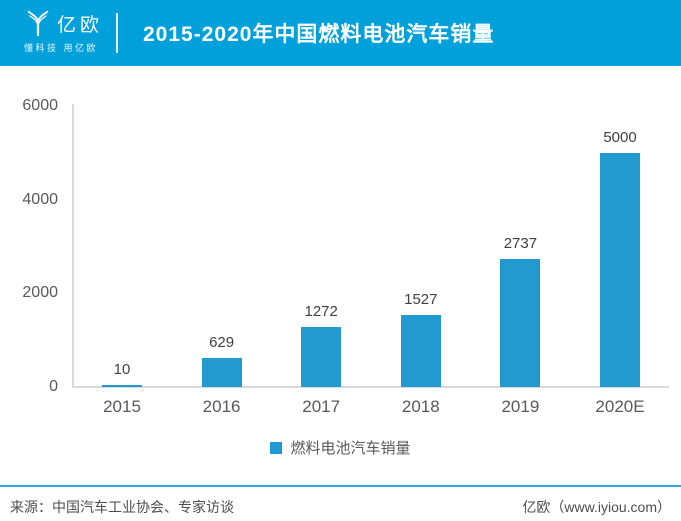 The image size is (681, 521). I want to click on x-category-label: 2019, so click(520, 406).